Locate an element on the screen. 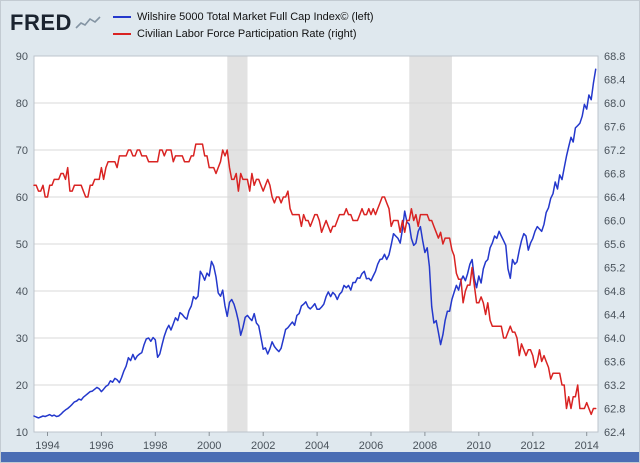 The height and width of the screenshot is (463, 640). svg-text: 68.0 is located at coordinates (614, 104).